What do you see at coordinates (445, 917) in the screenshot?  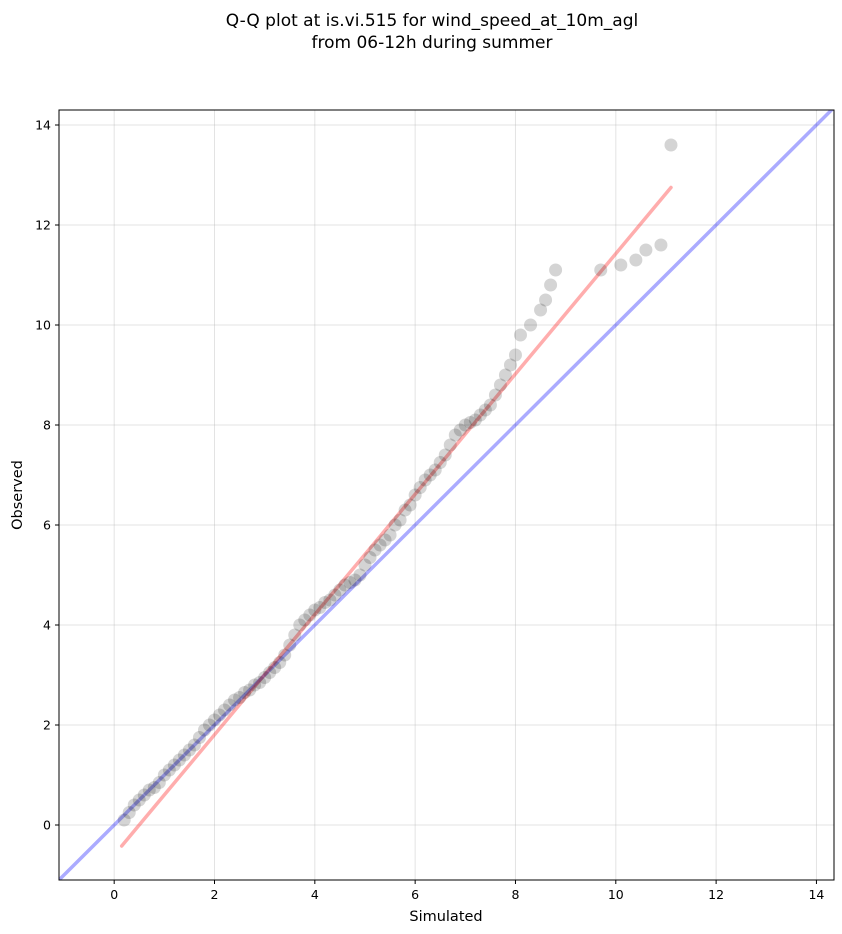 I see `x-axis-label: Simulated` at bounding box center [445, 917].